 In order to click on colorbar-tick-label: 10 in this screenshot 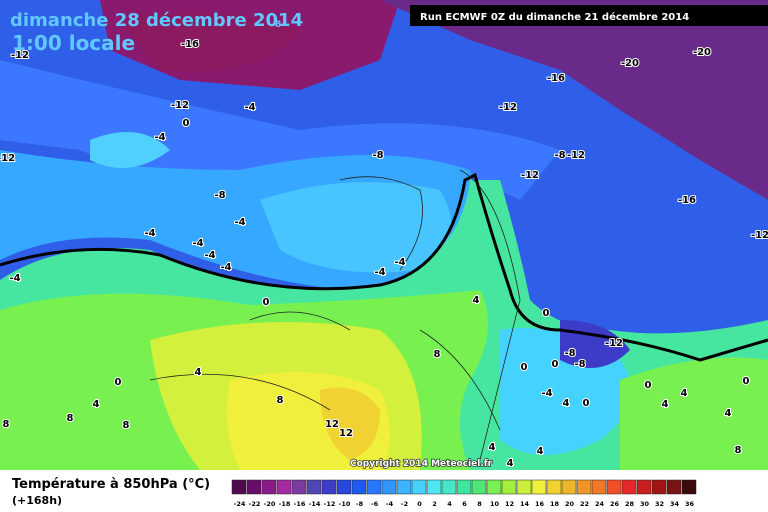, I will do `click(495, 504)`.